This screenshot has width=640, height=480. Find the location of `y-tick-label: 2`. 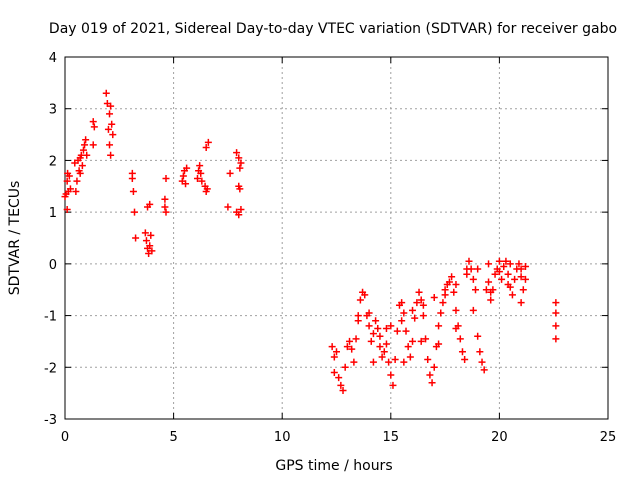

y-tick-label: 2 is located at coordinates (53, 161).